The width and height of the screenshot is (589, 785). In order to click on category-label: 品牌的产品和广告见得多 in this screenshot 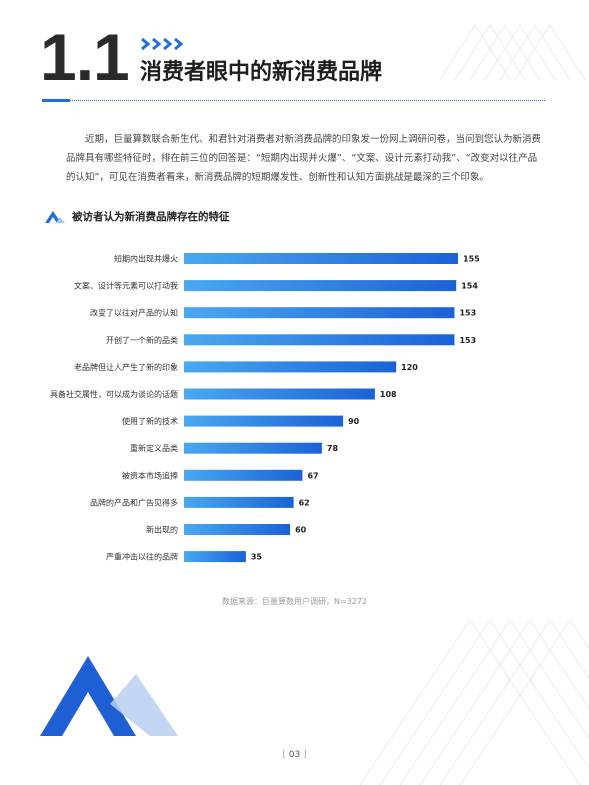, I will do `click(134, 502)`.